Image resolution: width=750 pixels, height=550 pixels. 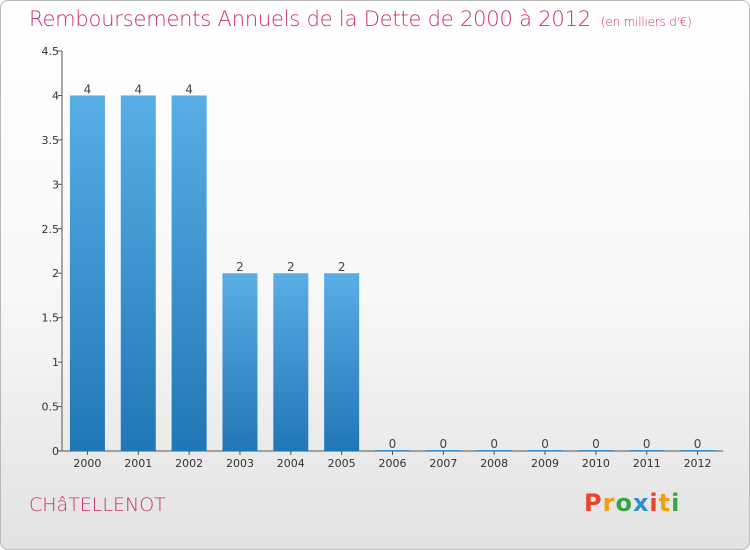 I want to click on x-tick-label: 2010, so click(x=596, y=463).